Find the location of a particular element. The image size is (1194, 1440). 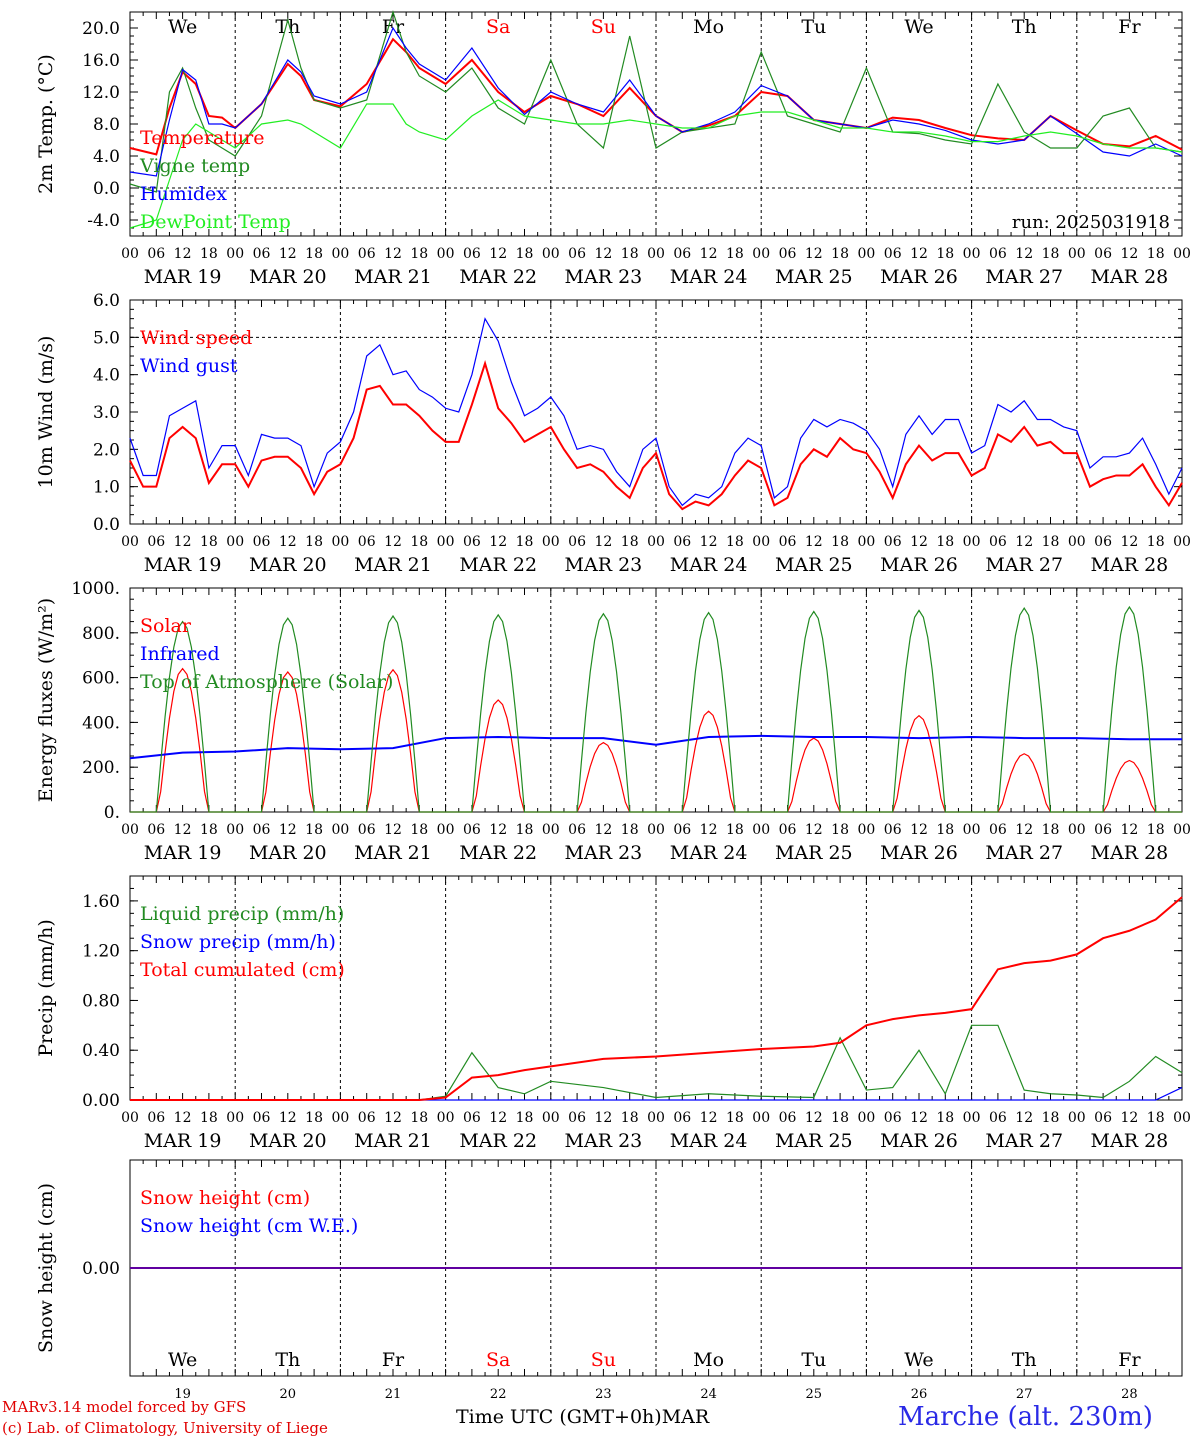

y-tick-label: 12.0 is located at coordinates (101, 93).